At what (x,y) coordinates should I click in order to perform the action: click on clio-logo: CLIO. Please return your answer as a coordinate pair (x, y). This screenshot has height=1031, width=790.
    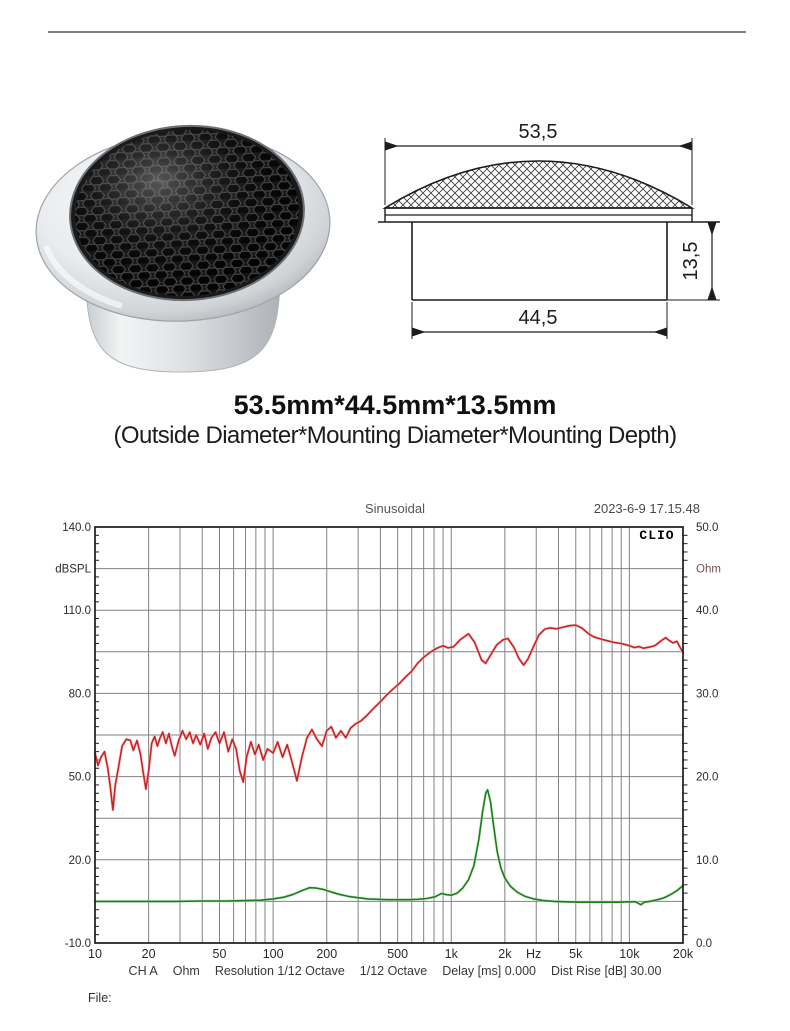
    Looking at the image, I should click on (657, 535).